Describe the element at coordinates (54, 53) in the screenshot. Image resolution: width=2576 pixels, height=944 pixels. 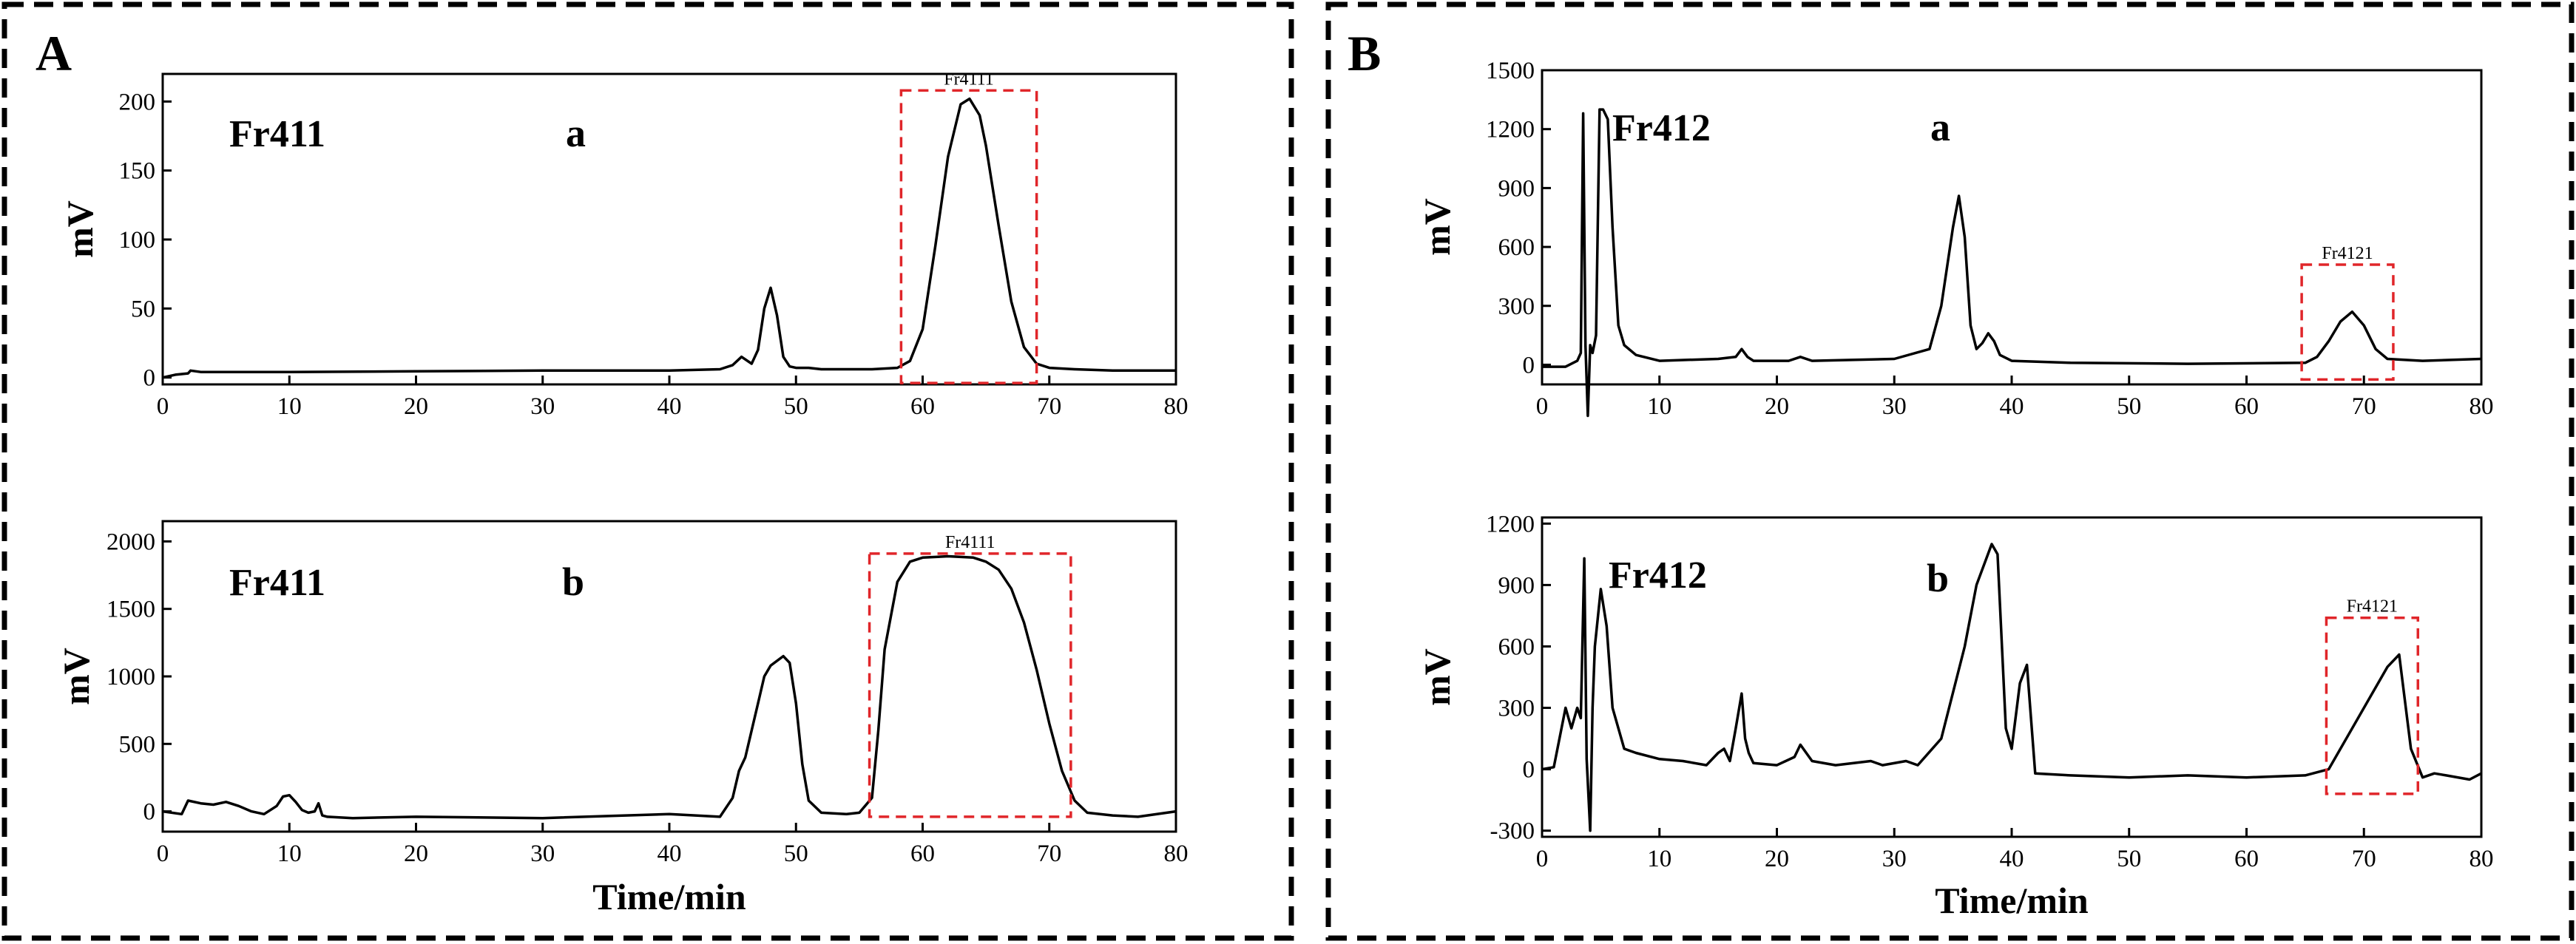
I see `panel-a-letter: A` at that location.